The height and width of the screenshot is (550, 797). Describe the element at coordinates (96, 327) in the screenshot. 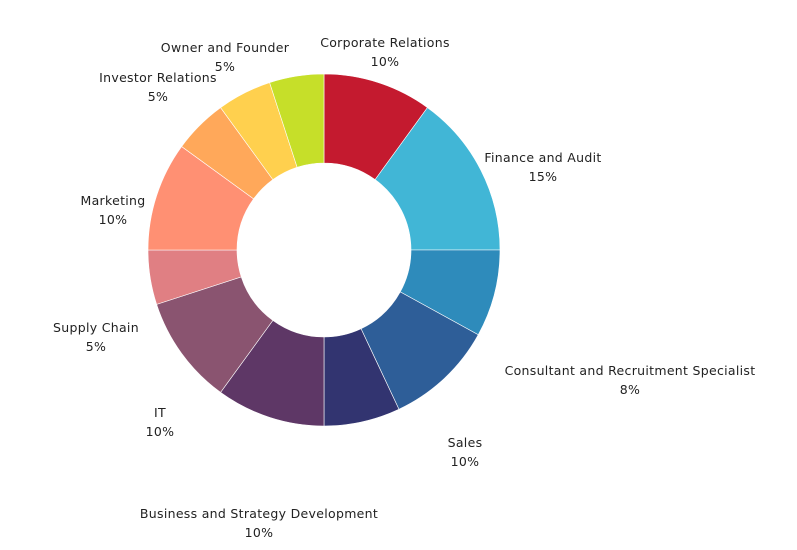

I see `label-name: Supply Chain` at that location.